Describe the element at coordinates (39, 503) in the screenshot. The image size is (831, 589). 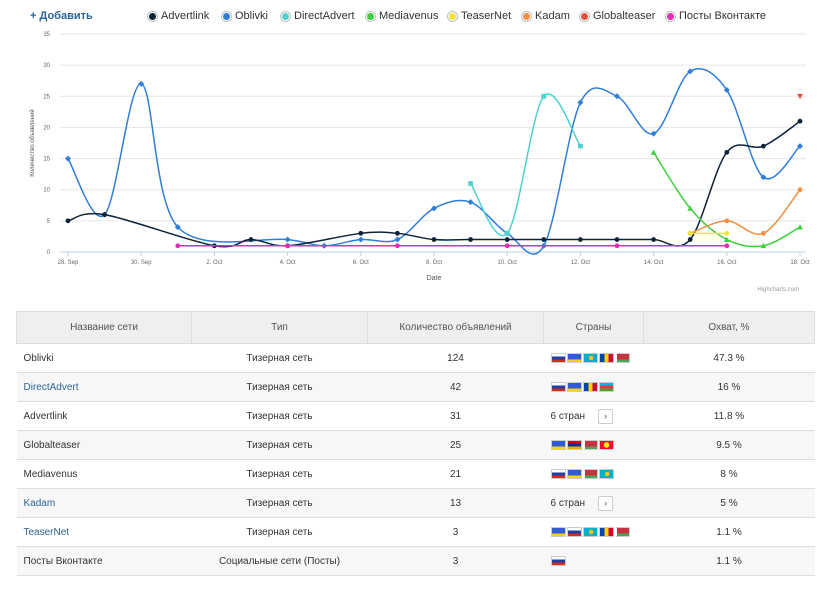
I see `network-name-link: Kadam` at that location.